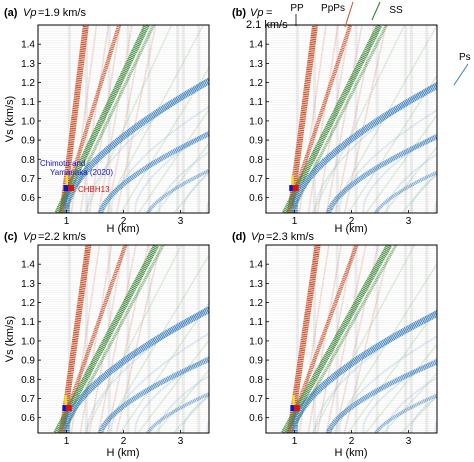  I want to click on panel-d-ytick-label: 1.4, so click(256, 265).